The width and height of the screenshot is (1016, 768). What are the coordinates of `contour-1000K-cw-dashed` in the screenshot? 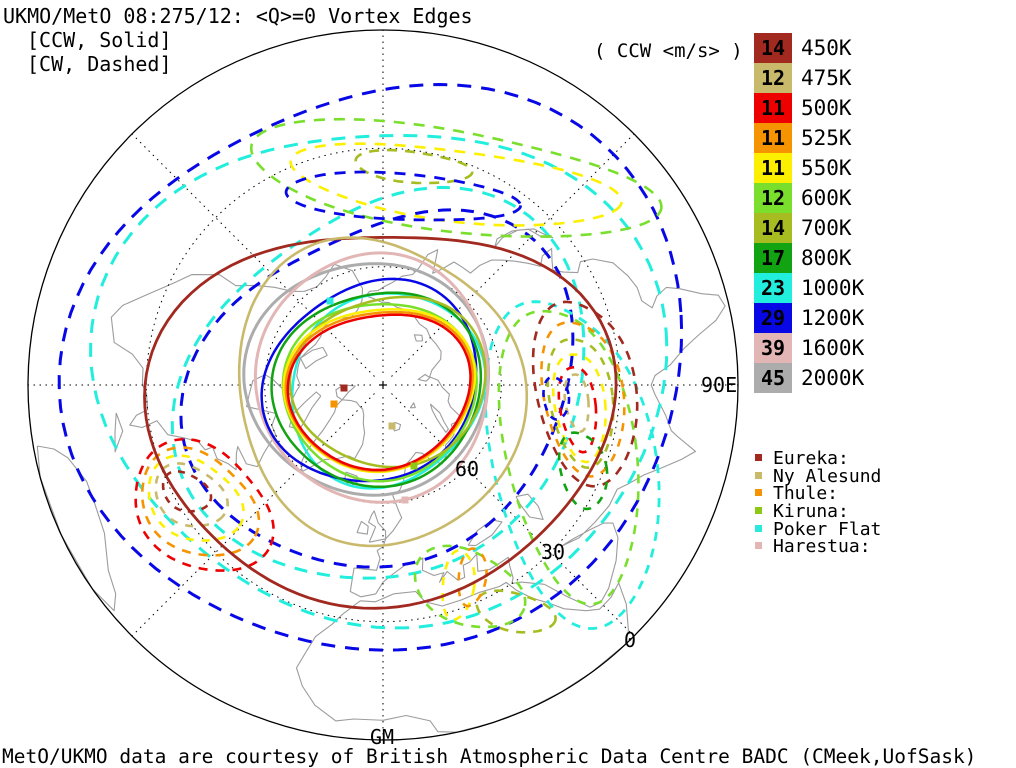 It's located at (572, 465).